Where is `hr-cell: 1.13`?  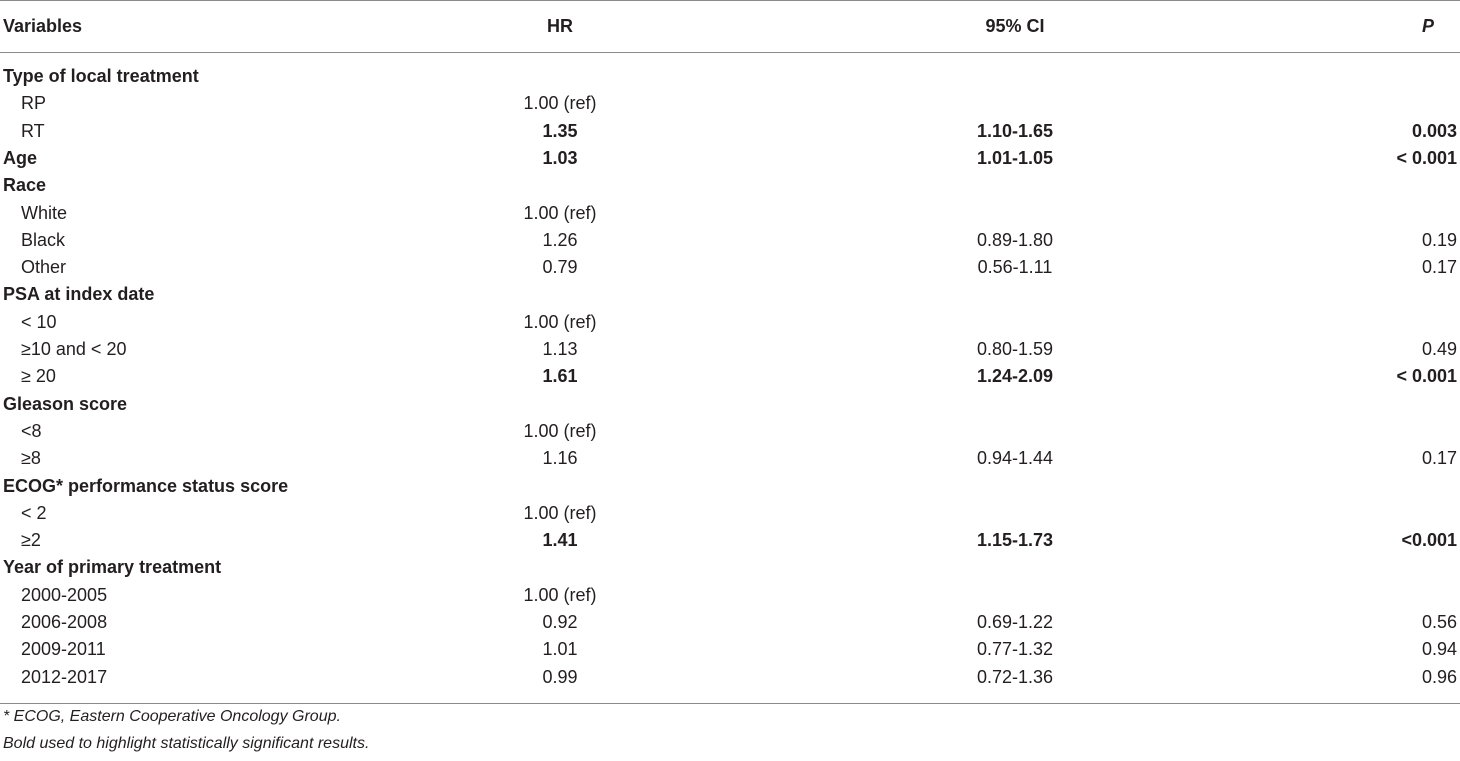
hr-cell: 1.13 is located at coordinates (560, 349).